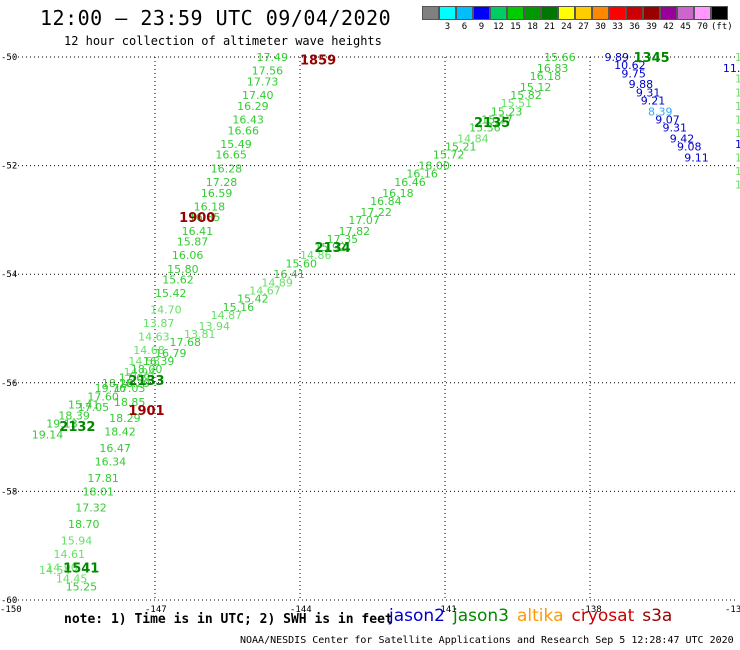 This screenshot has height=650, width=740. I want to click on wave-height-jason2: 12.7, so click(737, 92).